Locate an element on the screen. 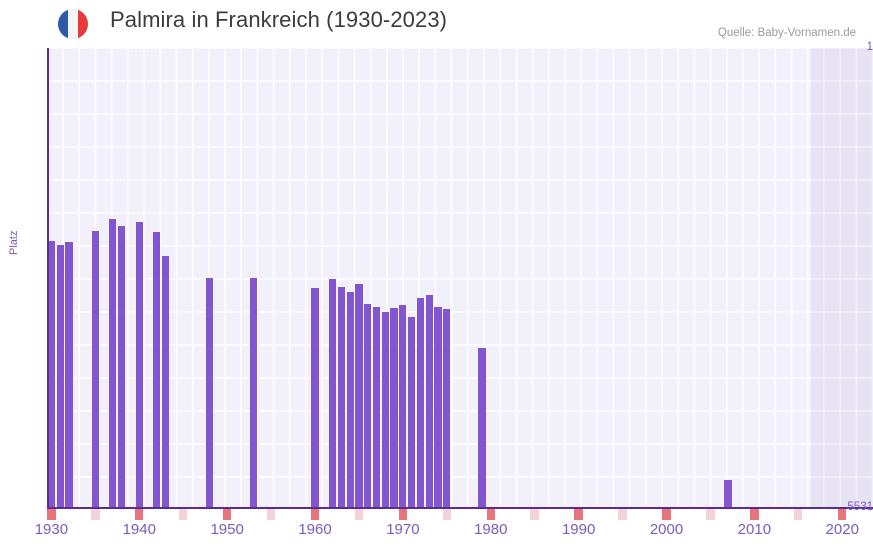 Image resolution: width=873 pixels, height=552 pixels. bar-1932 is located at coordinates (69, 375).